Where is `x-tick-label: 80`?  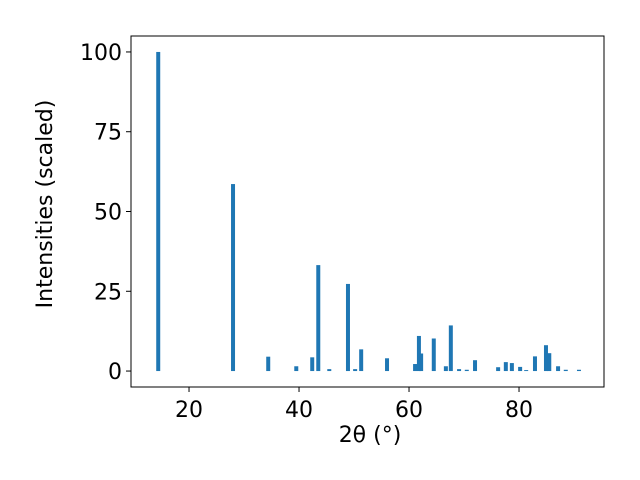 x-tick-label: 80 is located at coordinates (519, 410).